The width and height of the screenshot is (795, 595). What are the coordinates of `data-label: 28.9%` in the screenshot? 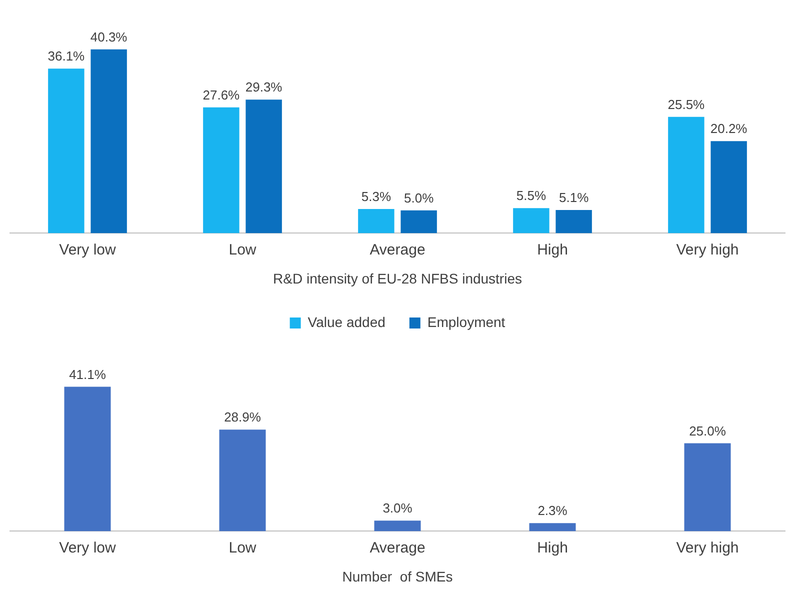 It's located at (243, 417).